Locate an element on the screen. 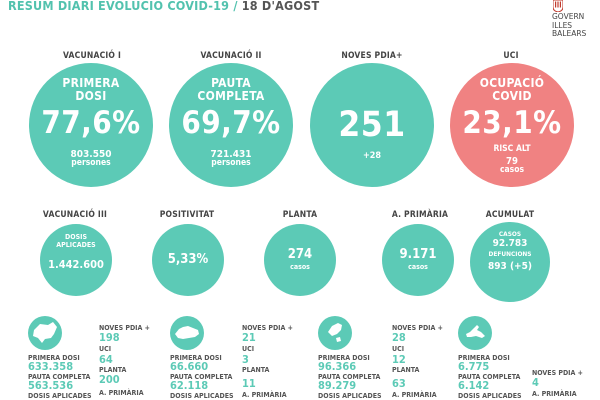 Image resolution: width=600 pixels, height=400 pixels. full-schedule-title-2: COMPLETA is located at coordinates (231, 96).